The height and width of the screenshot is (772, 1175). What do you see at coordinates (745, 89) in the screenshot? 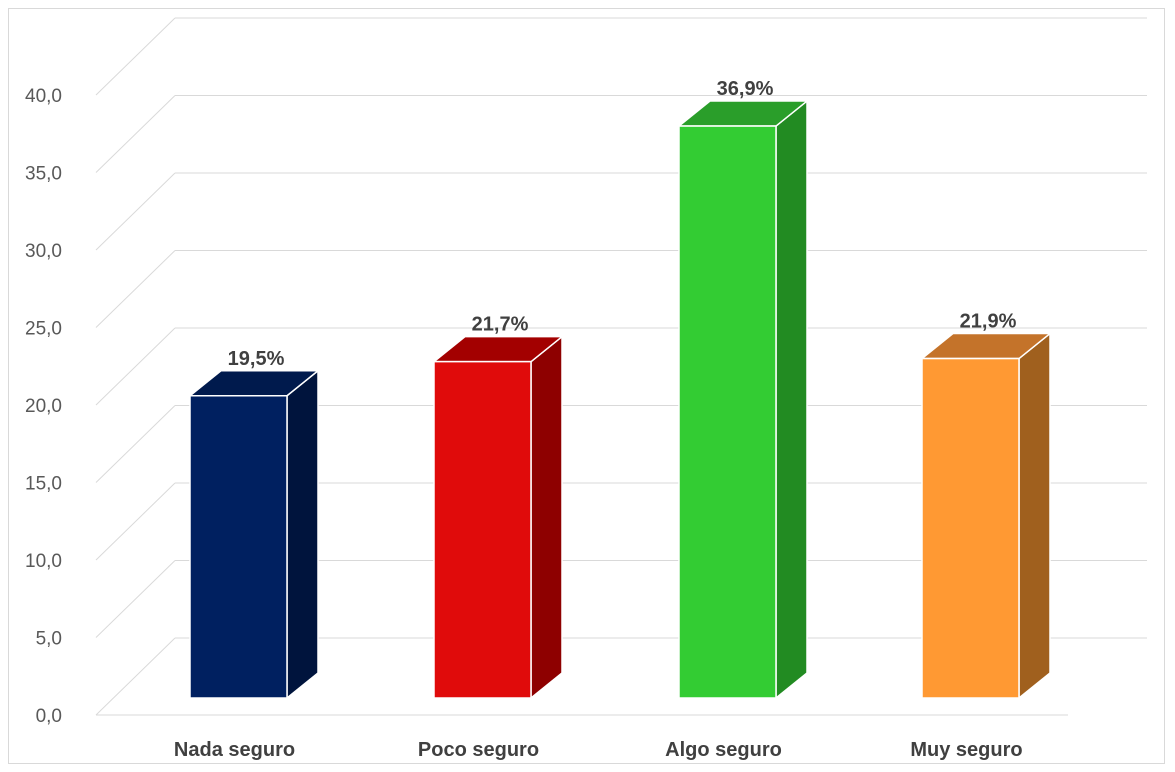
I see `data-label: 36,9%` at bounding box center [745, 89].